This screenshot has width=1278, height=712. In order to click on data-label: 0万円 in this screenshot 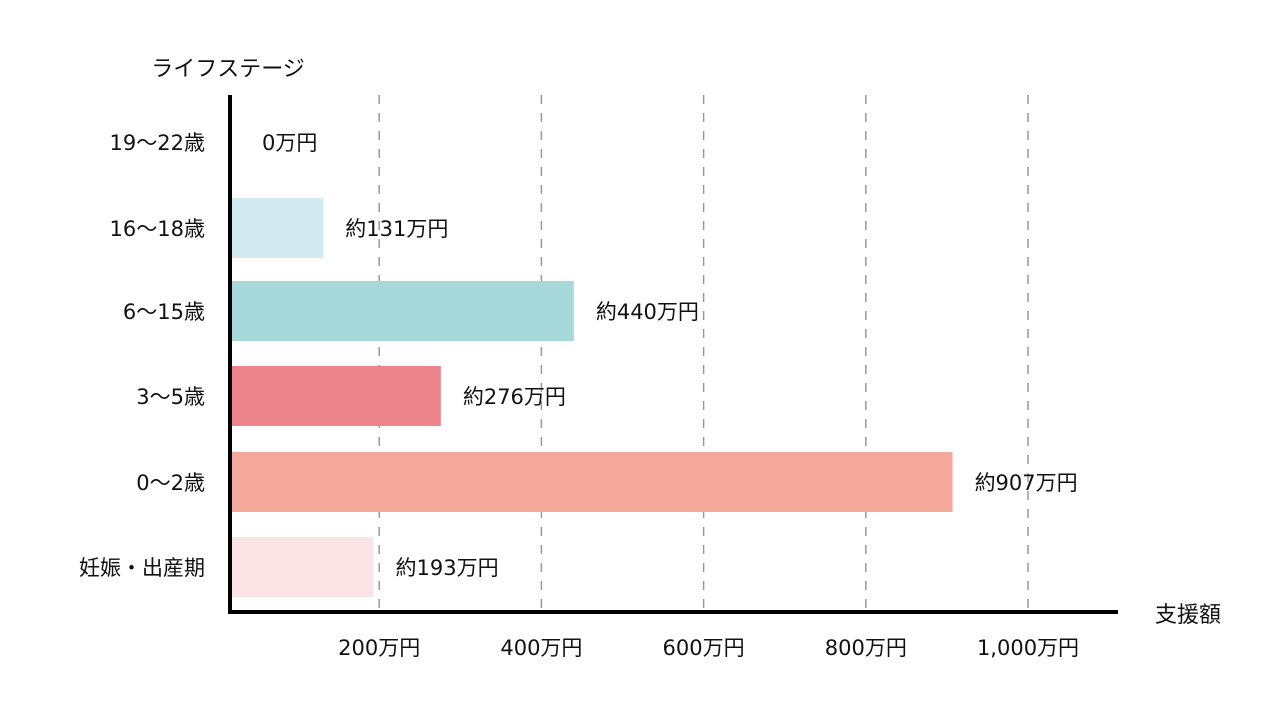, I will do `click(289, 143)`.